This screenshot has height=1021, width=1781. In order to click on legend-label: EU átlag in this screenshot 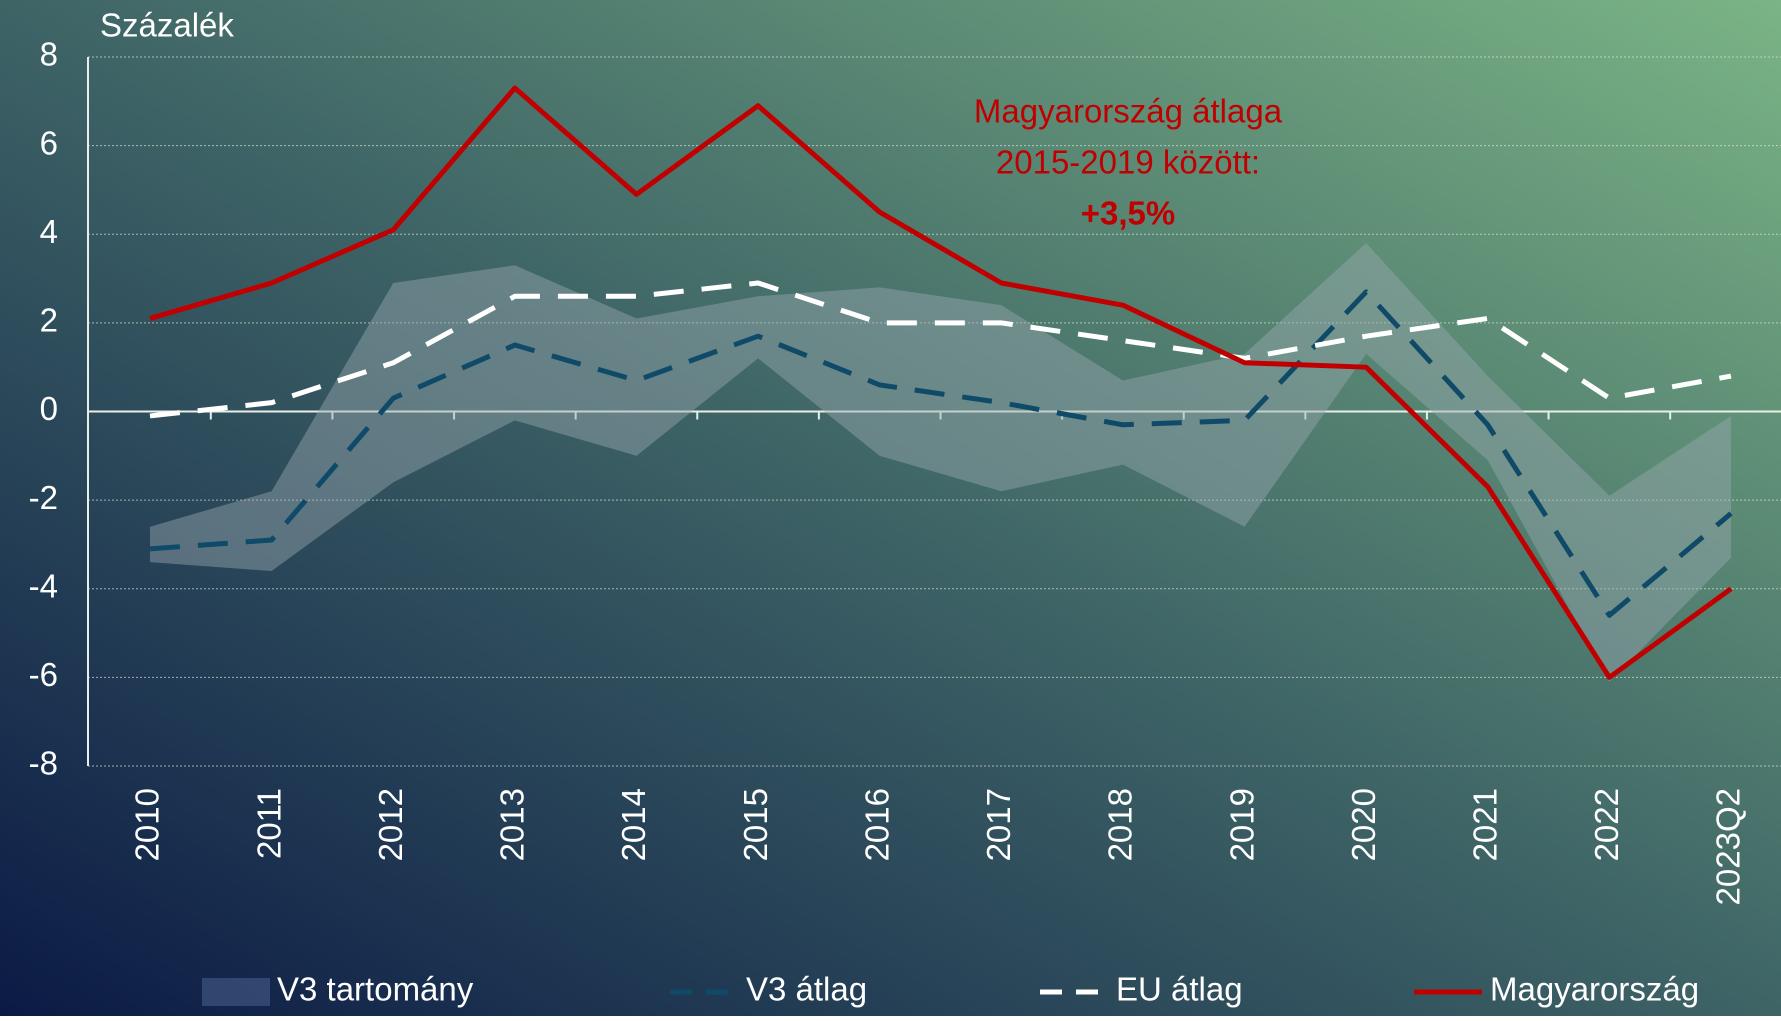, I will do `click(1179, 989)`.